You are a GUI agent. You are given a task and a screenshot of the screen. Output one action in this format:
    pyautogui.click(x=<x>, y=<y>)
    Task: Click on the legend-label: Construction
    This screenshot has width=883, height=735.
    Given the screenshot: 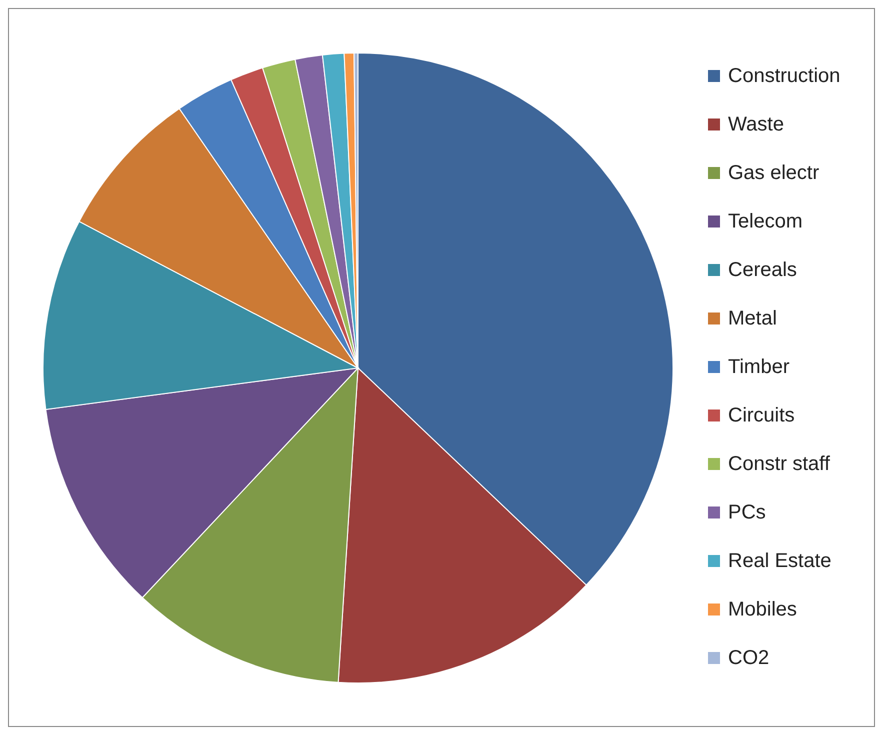 What is the action you would take?
    pyautogui.click(x=784, y=76)
    